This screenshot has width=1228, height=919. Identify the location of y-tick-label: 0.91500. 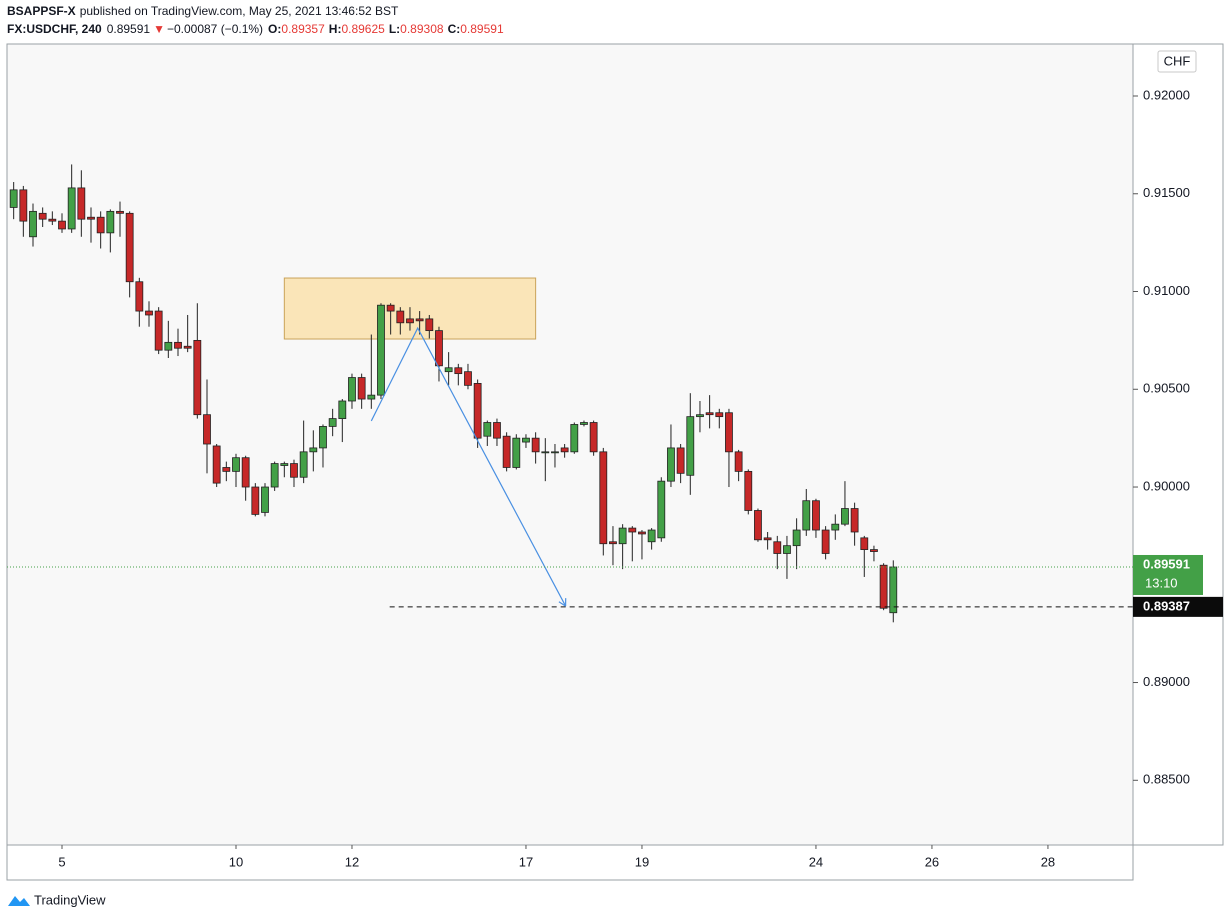
(1166, 192).